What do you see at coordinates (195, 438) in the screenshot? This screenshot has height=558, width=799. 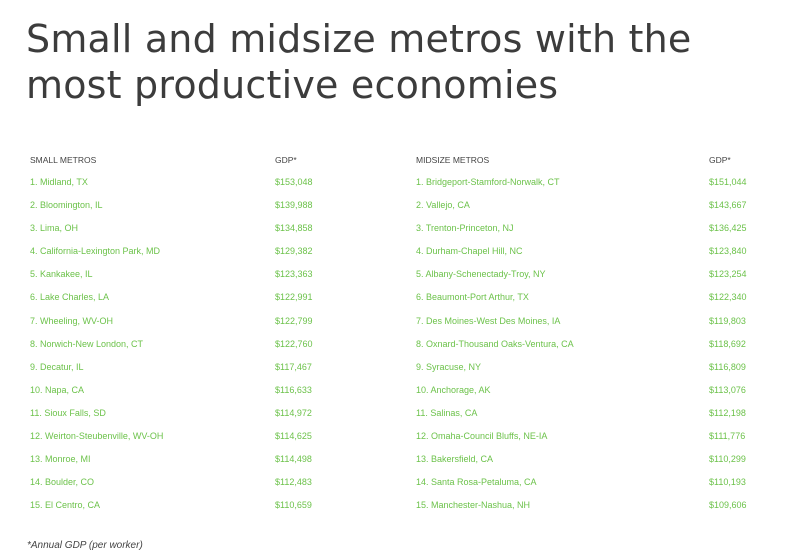 I see `table-row: 12. Weirton-Steubenville, WV-OH $114,625` at bounding box center [195, 438].